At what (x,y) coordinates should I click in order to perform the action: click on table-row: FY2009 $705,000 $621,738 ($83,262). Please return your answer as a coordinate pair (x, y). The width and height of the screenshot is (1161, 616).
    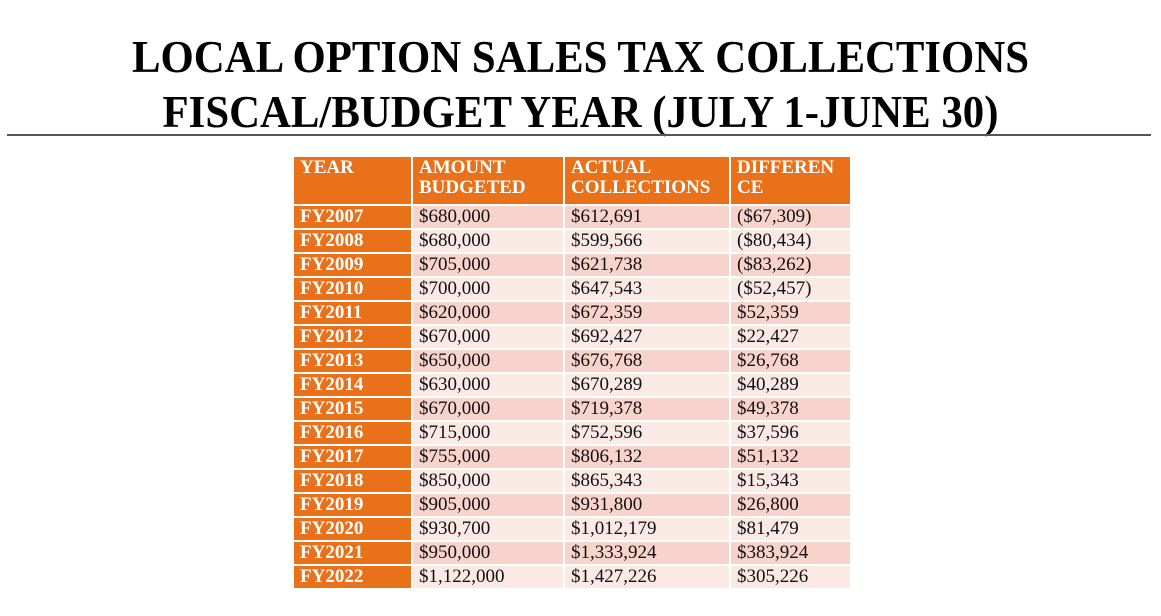
    Looking at the image, I should click on (572, 265).